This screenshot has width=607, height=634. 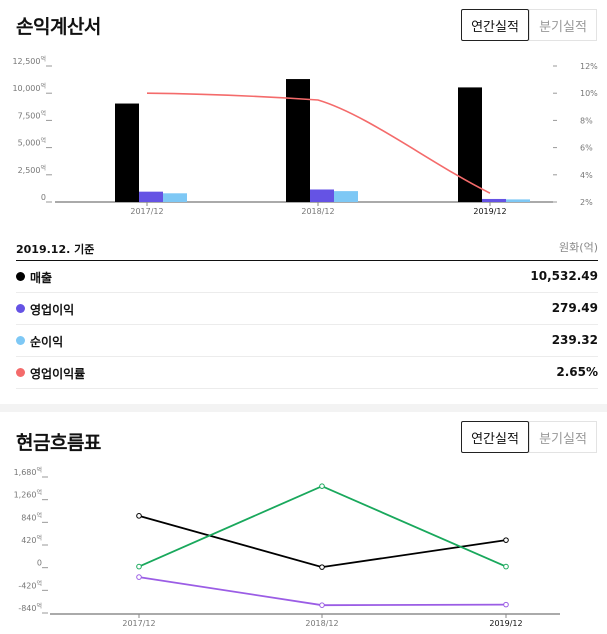 What do you see at coordinates (32, 142) in the screenshot?
I see `y-tick-label: 5,000억` at bounding box center [32, 142].